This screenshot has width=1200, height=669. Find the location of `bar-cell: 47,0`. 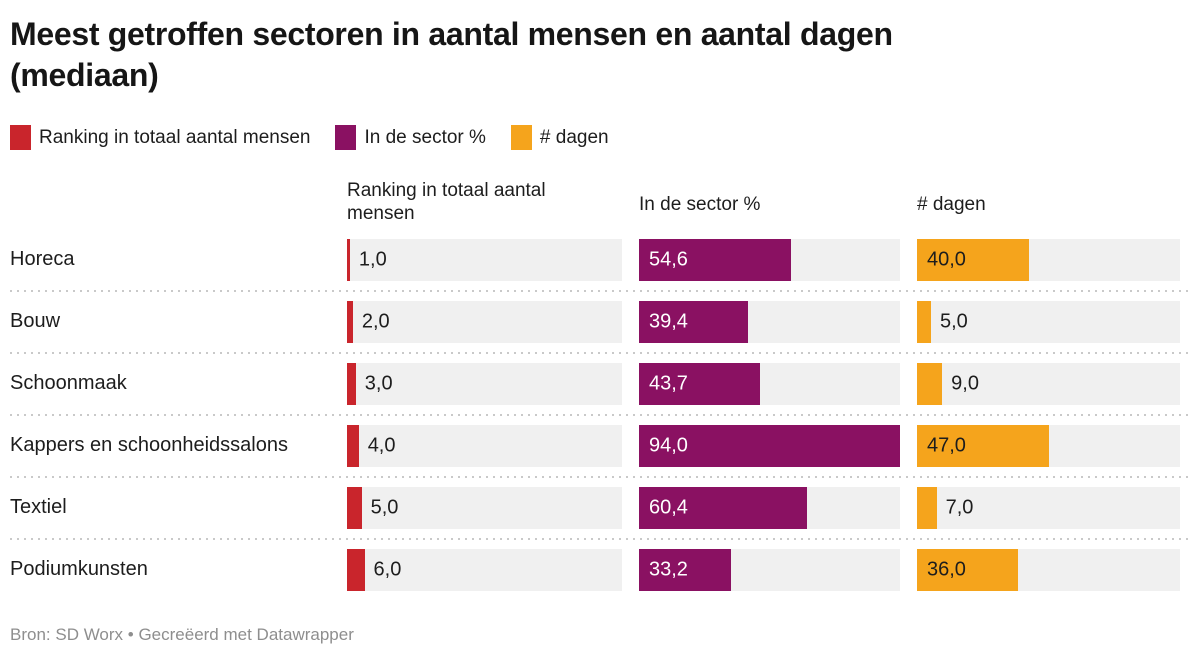

bar-cell: 47,0 is located at coordinates (1048, 445).